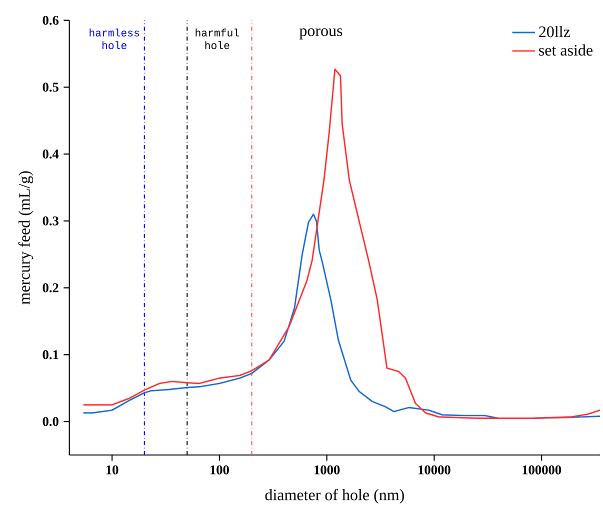  Describe the element at coordinates (50, 421) in the screenshot. I see `y-tick-label: 0.0` at that location.